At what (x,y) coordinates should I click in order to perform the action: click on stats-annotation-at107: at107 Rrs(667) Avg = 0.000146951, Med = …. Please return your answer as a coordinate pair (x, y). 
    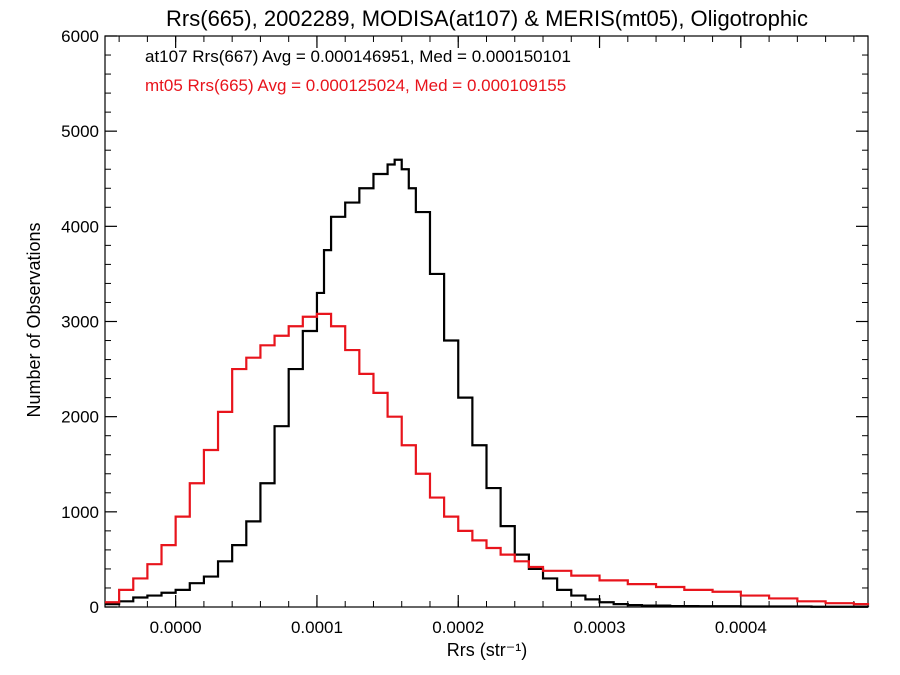
    Looking at the image, I should click on (358, 56).